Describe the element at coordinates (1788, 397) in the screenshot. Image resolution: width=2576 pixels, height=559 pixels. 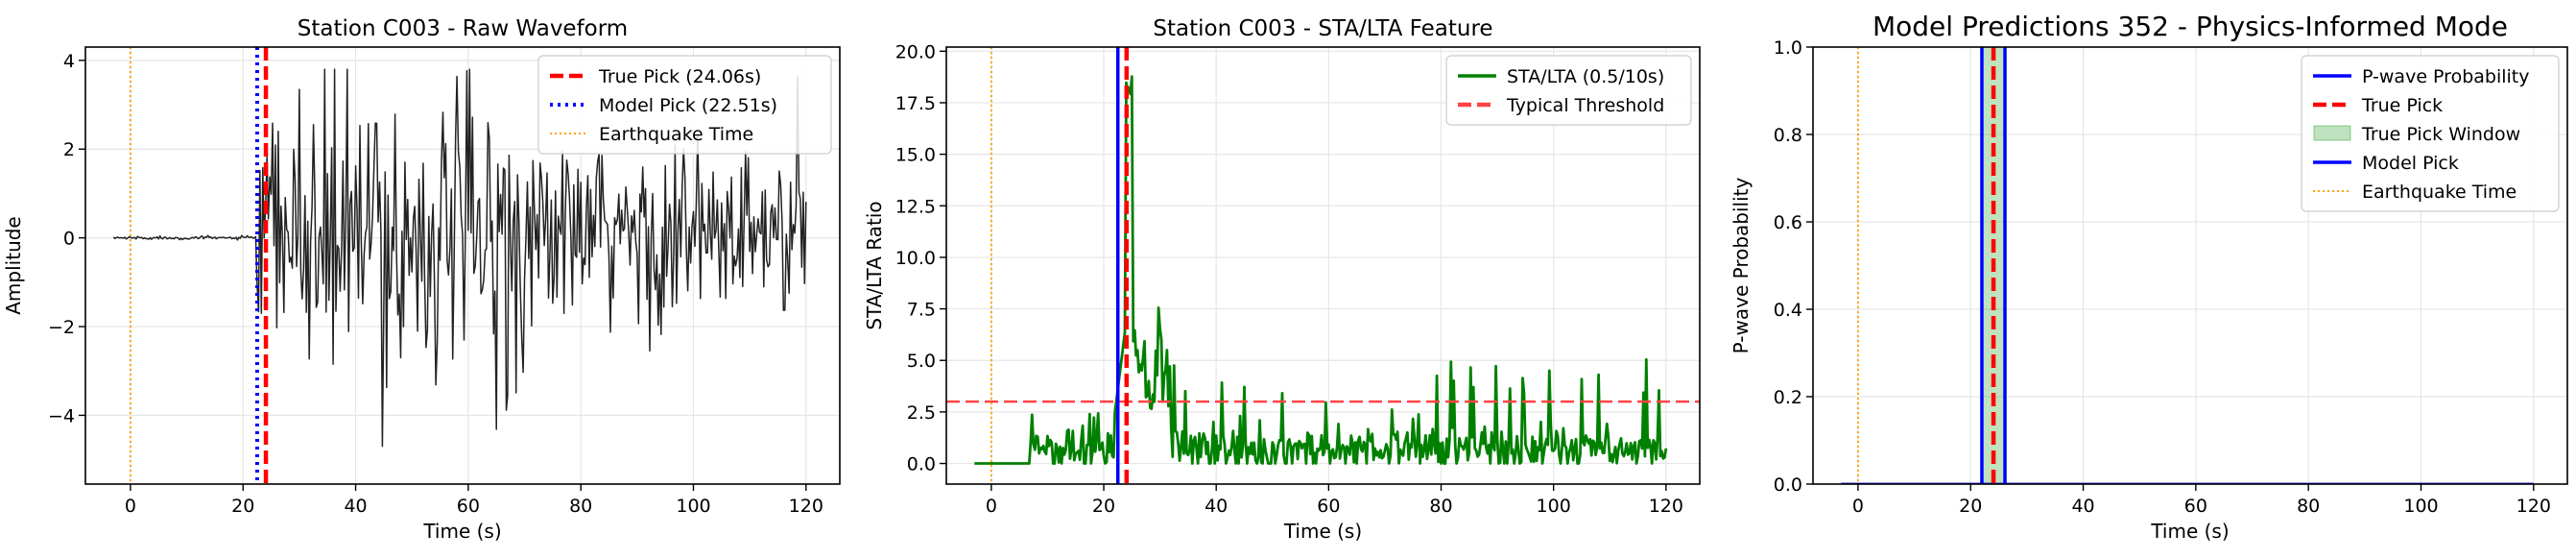
I see `y-tick-label: 0.2` at that location.